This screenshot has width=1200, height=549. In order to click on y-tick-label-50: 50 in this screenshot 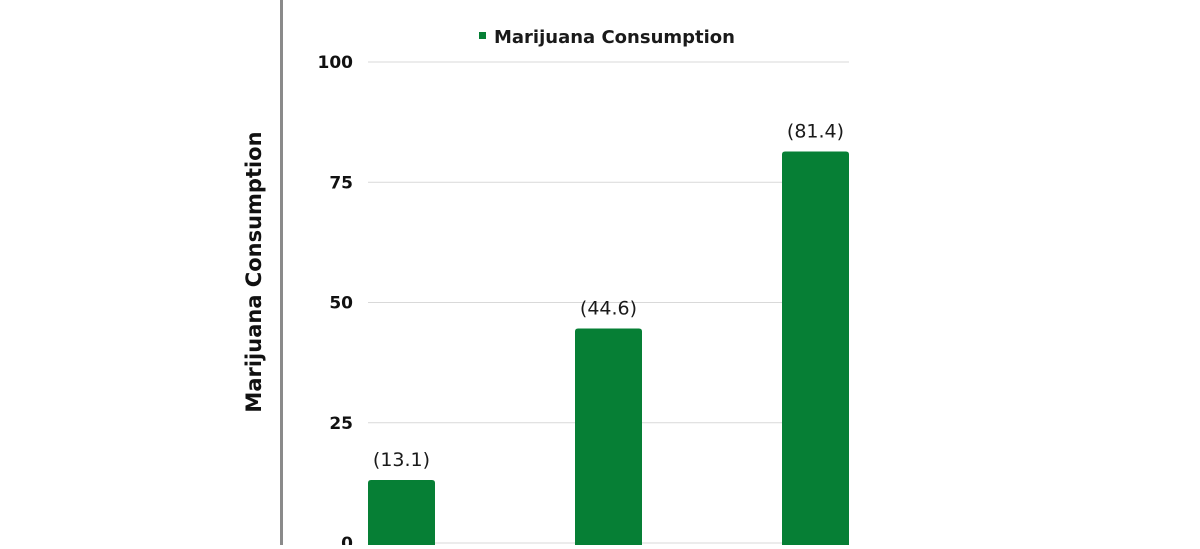, I will do `click(341, 304)`.